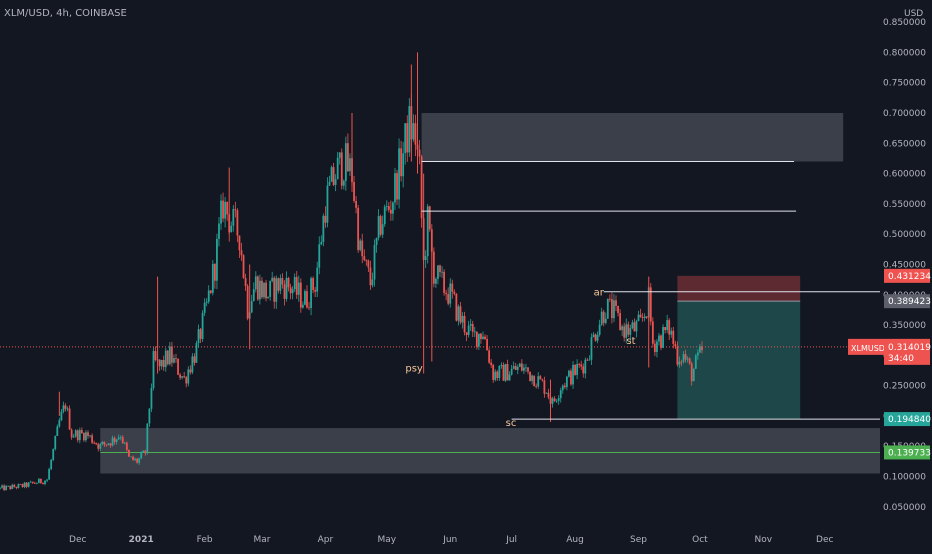 The image size is (932, 554). I want to click on y-tick-label: 0.350000, so click(904, 326).